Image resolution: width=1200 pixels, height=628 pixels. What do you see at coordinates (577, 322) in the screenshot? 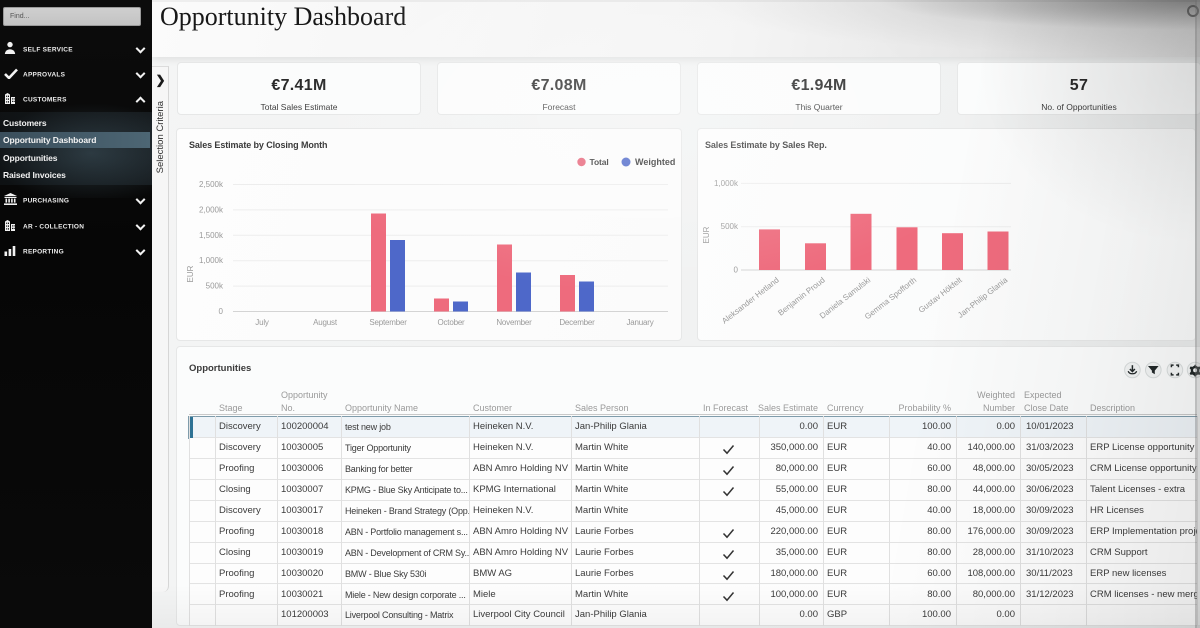
I see `svg-text: December` at bounding box center [577, 322].